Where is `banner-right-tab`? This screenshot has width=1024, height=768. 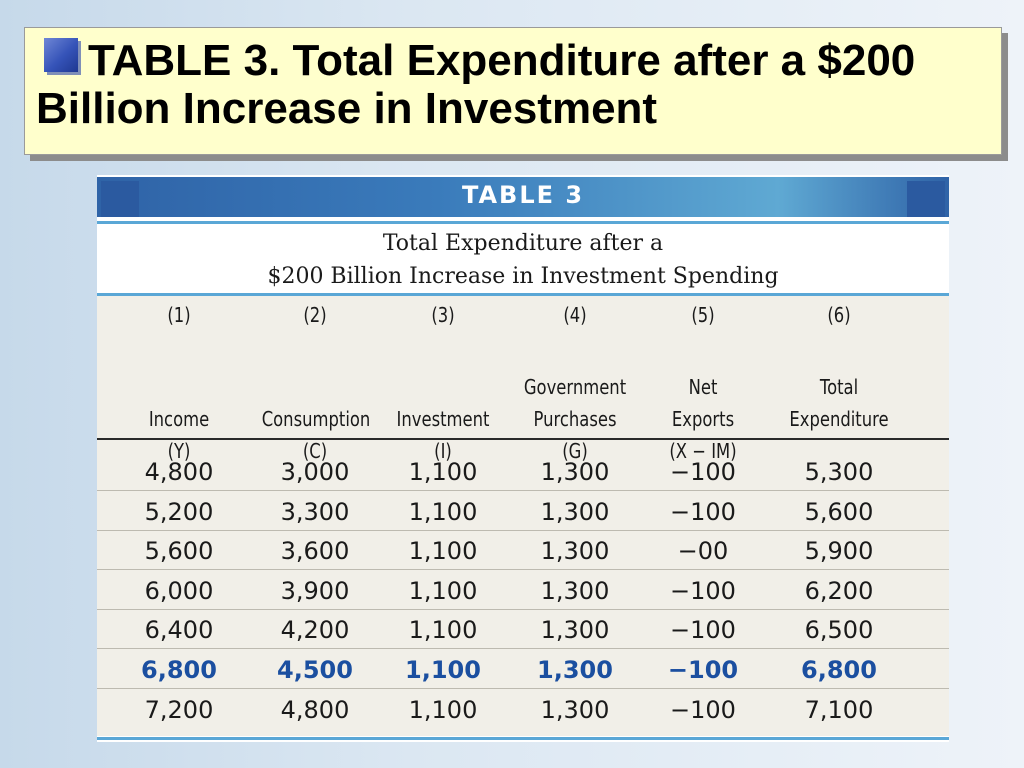
banner-right-tab is located at coordinates (926, 199).